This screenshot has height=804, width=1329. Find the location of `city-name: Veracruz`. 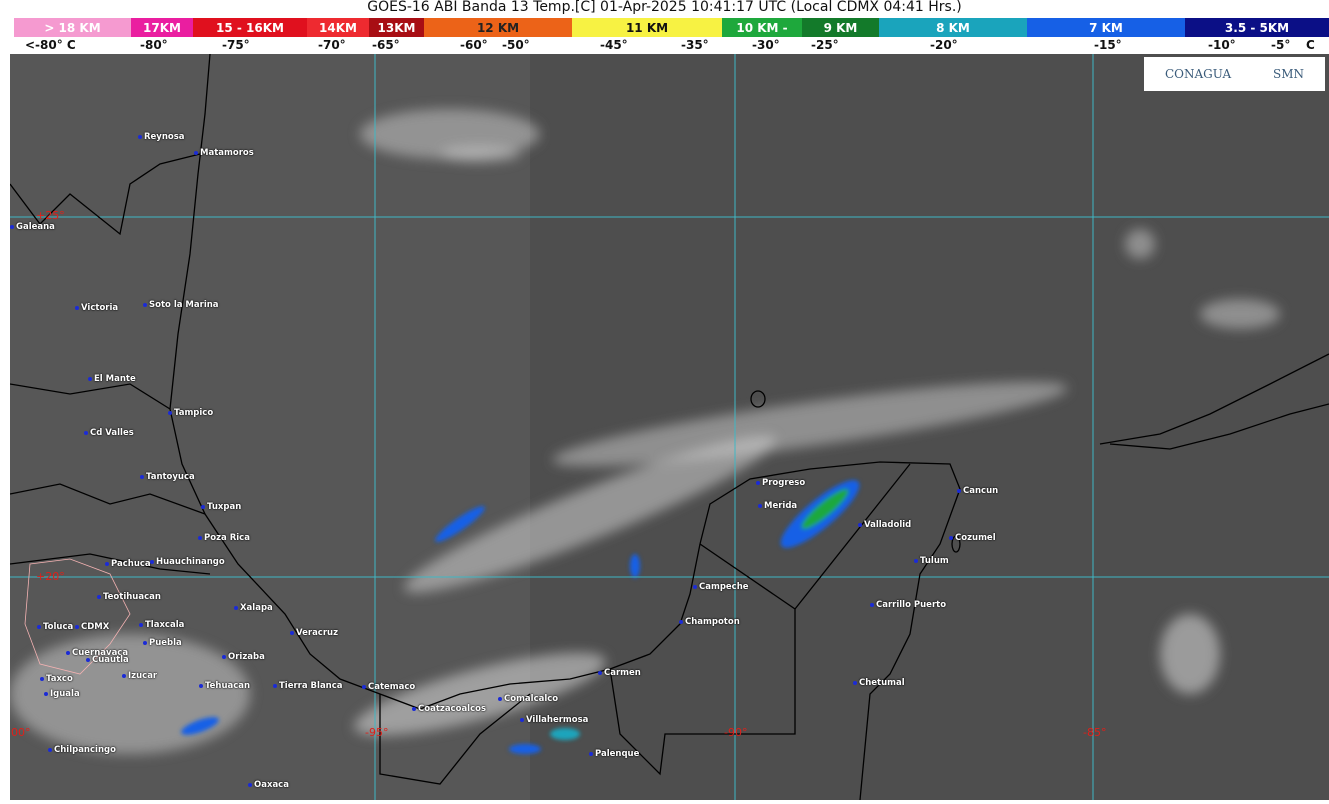

city-name: Veracruz is located at coordinates (317, 633).